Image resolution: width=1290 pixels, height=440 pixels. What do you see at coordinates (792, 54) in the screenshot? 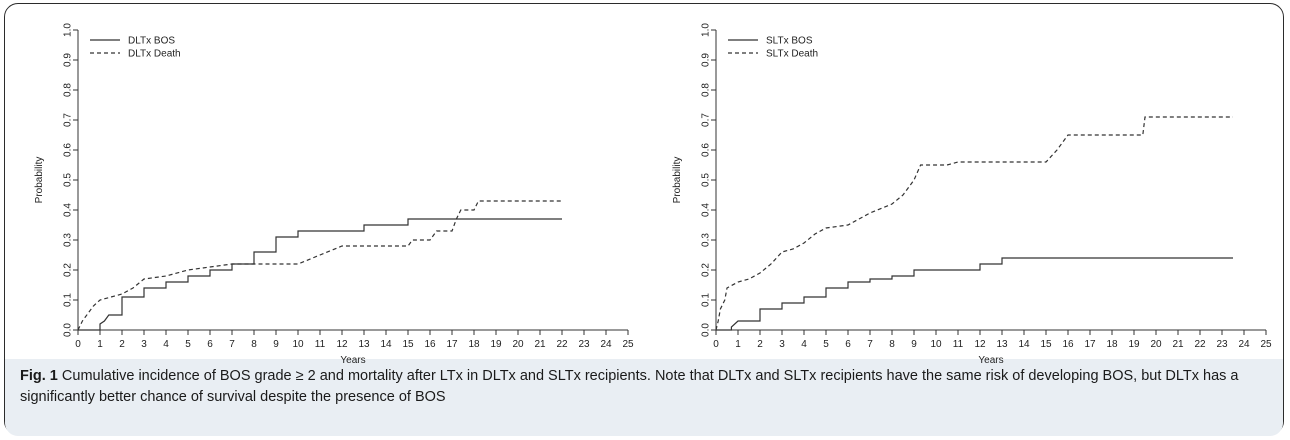
I see `legend-entry: SLTx Death` at bounding box center [792, 54].